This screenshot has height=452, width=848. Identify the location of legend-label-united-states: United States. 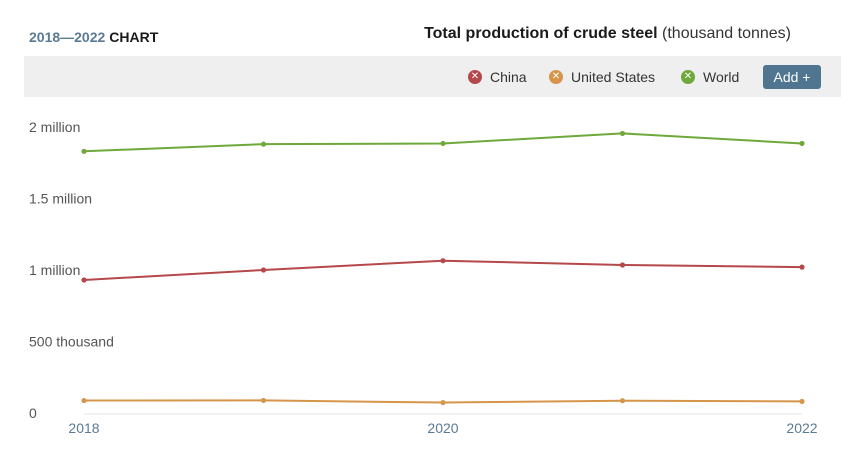
(613, 77).